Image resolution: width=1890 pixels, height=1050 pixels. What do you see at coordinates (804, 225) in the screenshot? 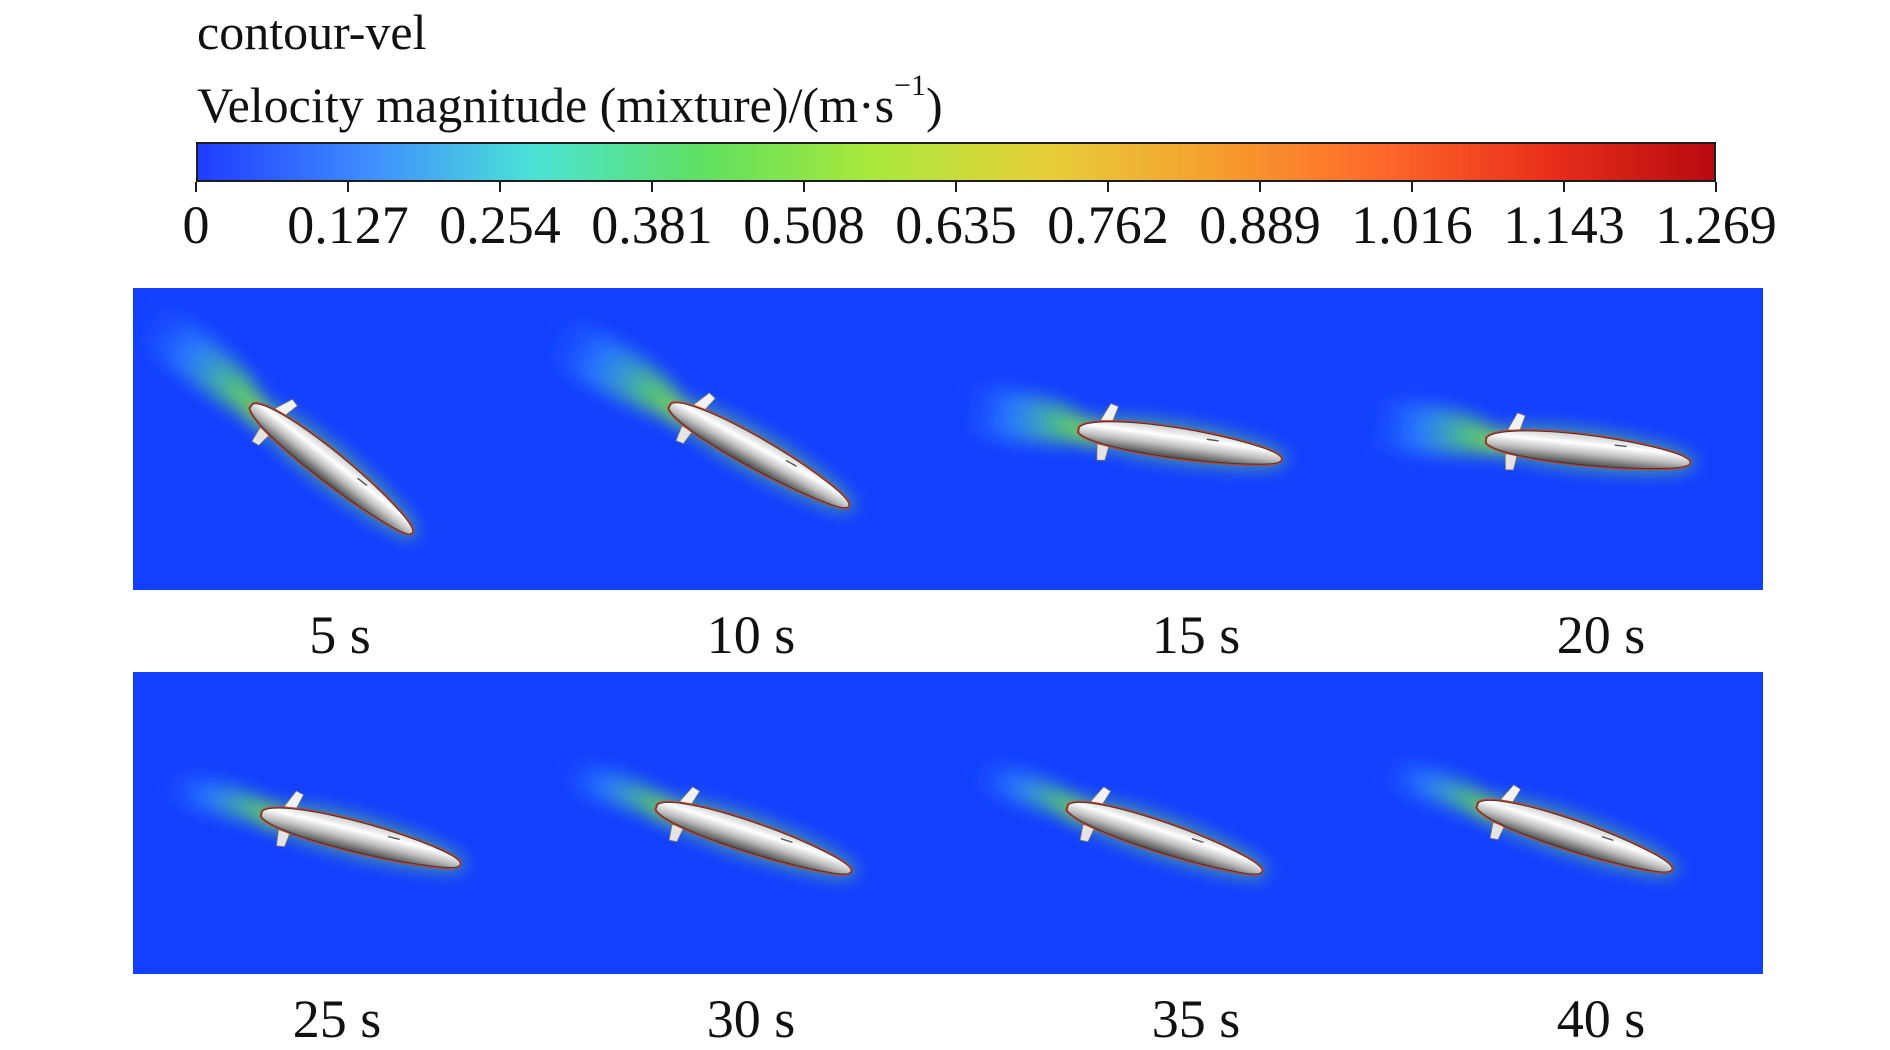
I see `colorbar-tick-label: 0.508` at bounding box center [804, 225].